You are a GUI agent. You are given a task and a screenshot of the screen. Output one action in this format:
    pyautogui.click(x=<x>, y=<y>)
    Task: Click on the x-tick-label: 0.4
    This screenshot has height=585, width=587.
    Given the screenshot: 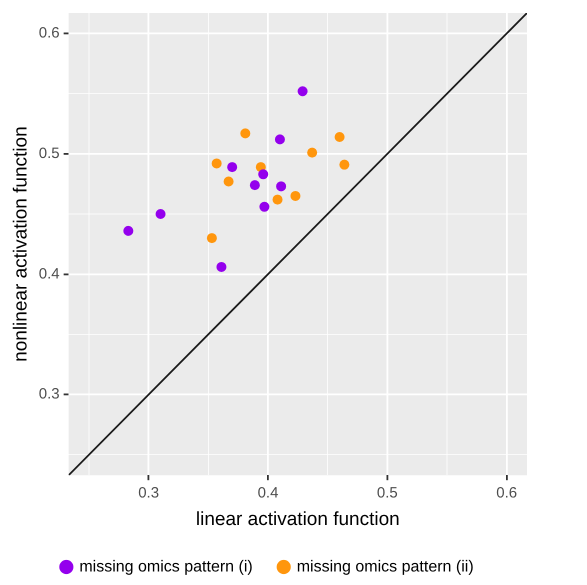 What is the action you would take?
    pyautogui.click(x=268, y=493)
    